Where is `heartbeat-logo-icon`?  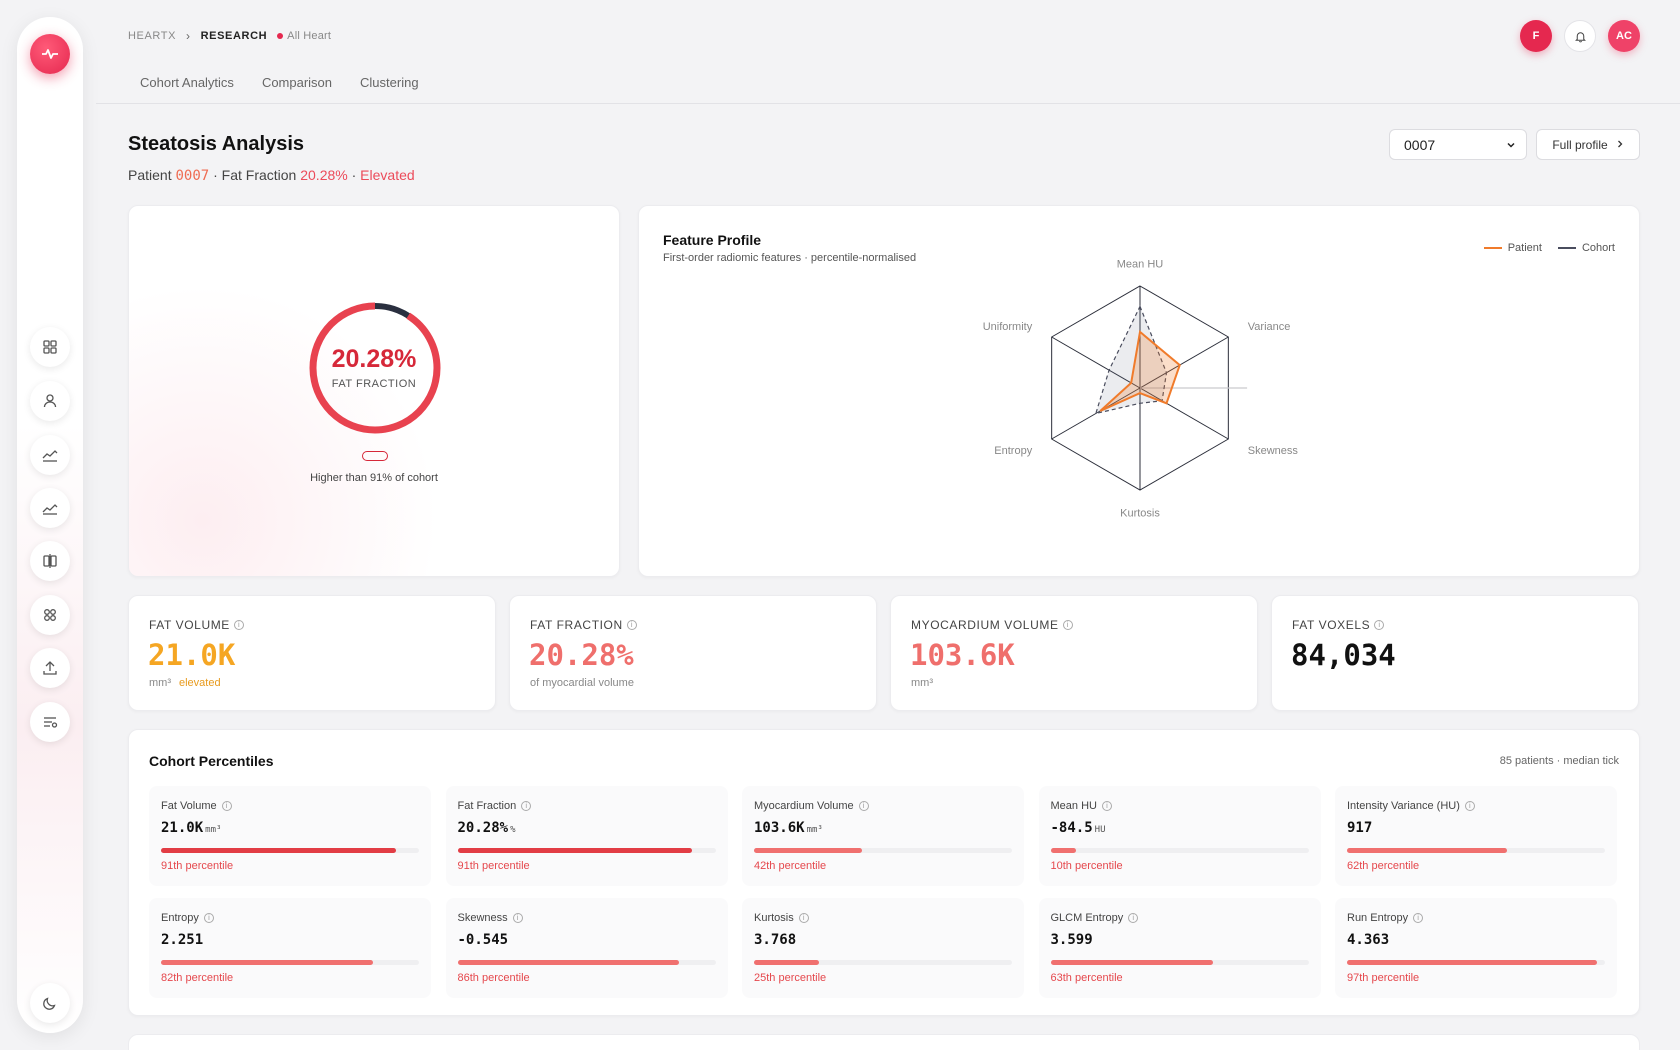 heartbeat-logo-icon is located at coordinates (50, 54).